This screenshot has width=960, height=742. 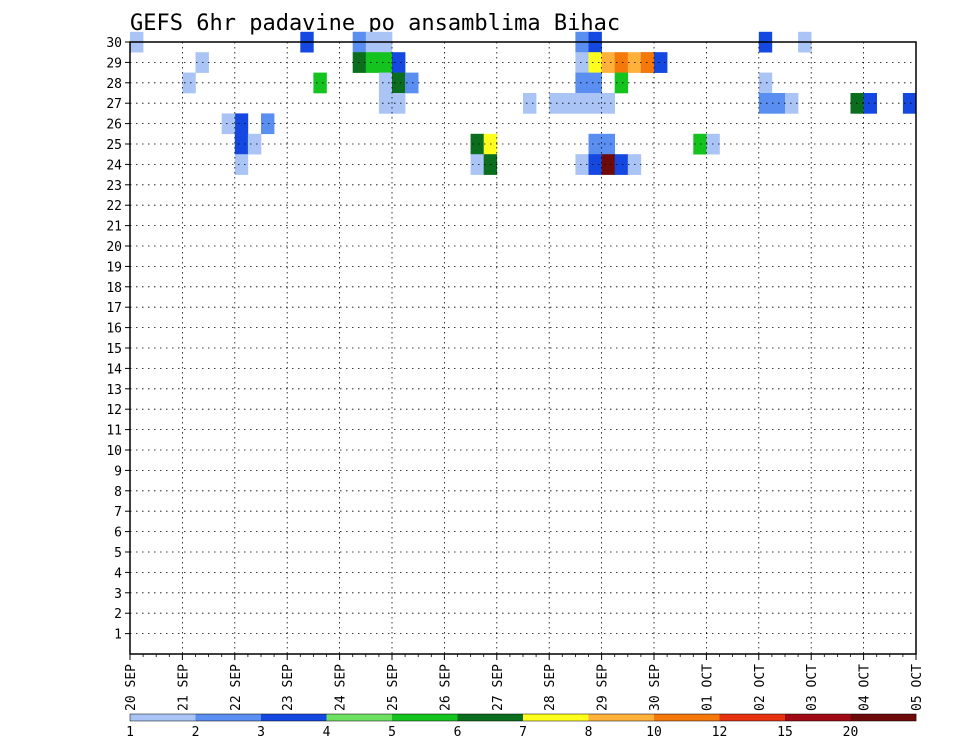 I want to click on colorbar-label: 6, so click(x=458, y=732).